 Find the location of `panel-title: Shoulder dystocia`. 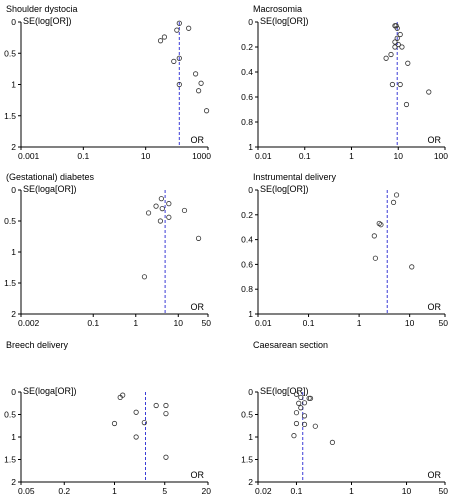

panel-title: Shoulder dystocia is located at coordinates (42, 9).